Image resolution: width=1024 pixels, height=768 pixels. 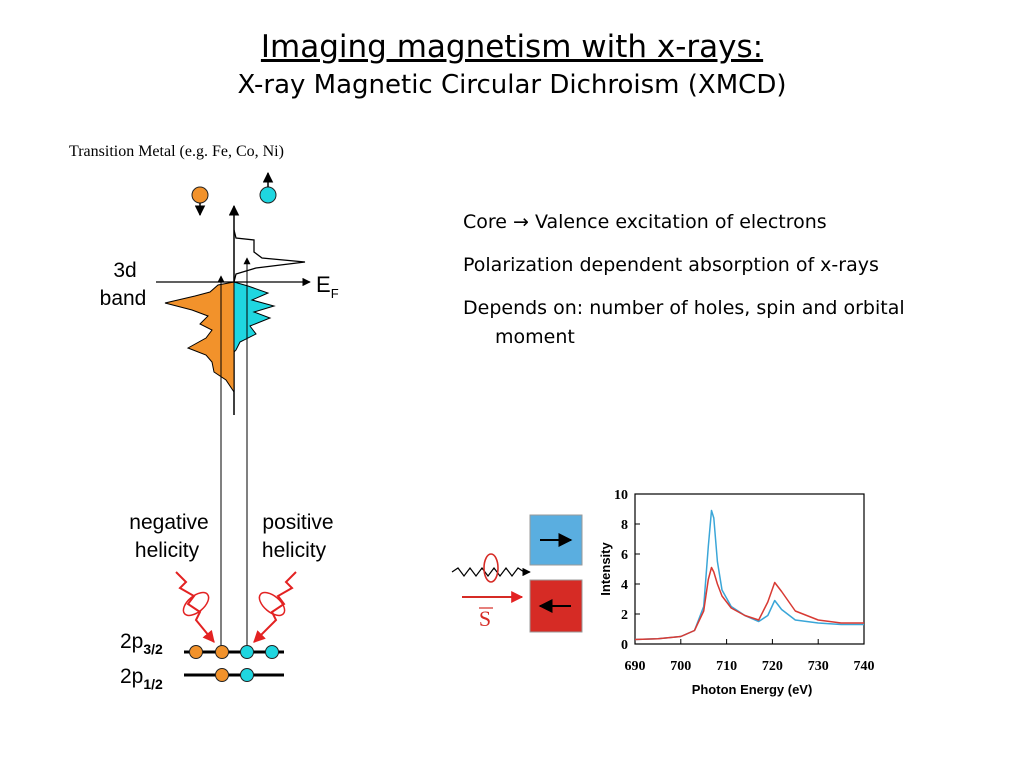 I want to click on y-tick-label: 4, so click(x=624, y=585).